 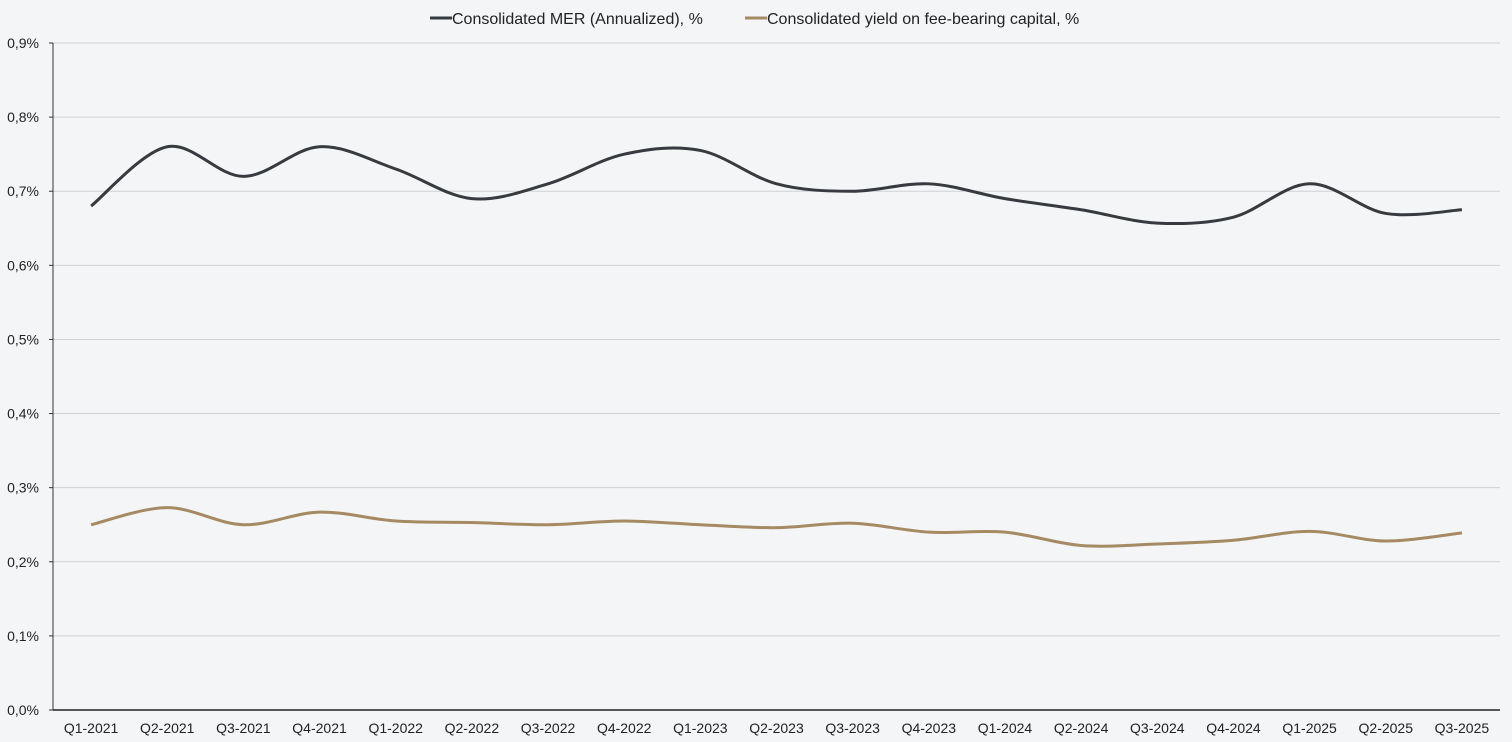 I want to click on x-tick-label: Q4-2024, so click(x=1233, y=728).